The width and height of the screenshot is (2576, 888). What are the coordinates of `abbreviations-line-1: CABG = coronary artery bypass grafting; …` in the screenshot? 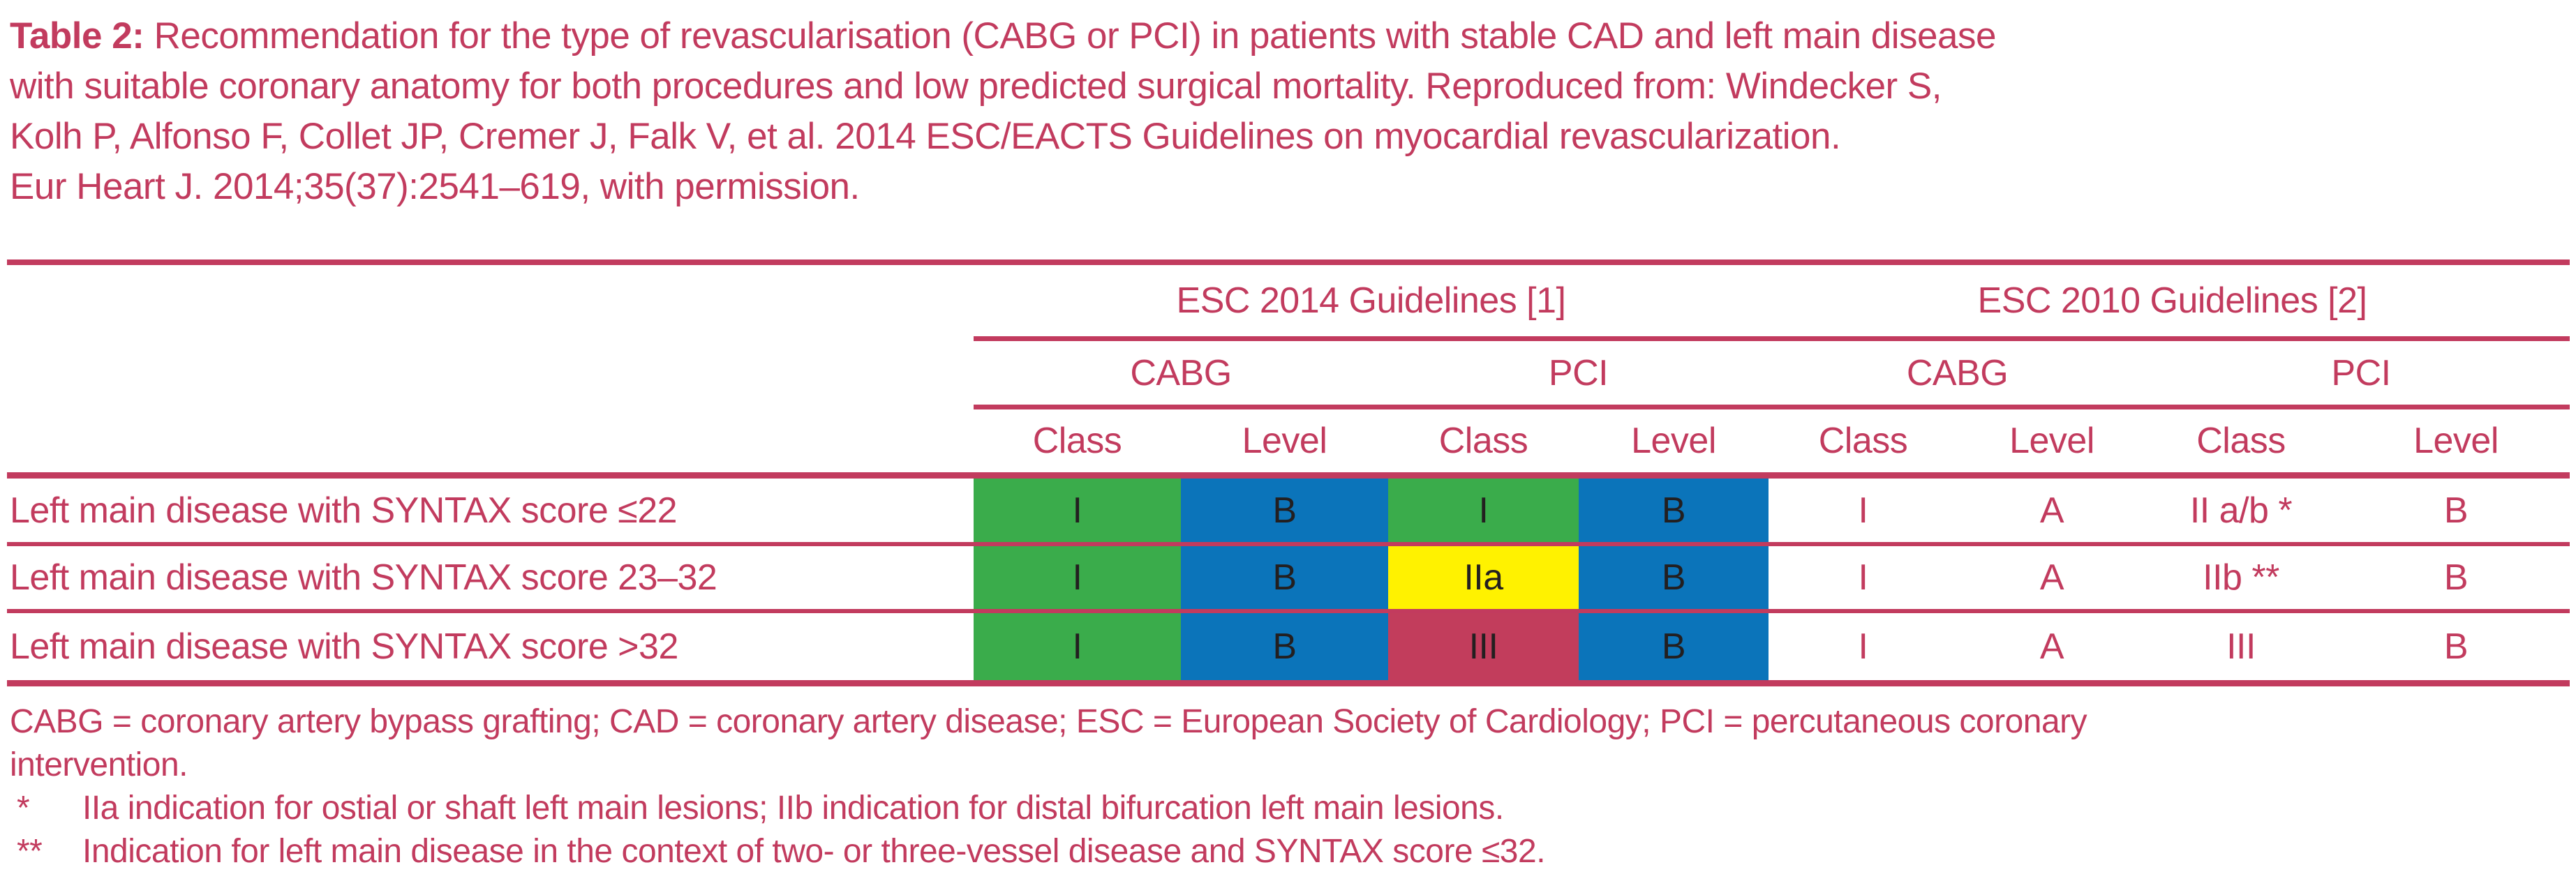 It's located at (1049, 721).